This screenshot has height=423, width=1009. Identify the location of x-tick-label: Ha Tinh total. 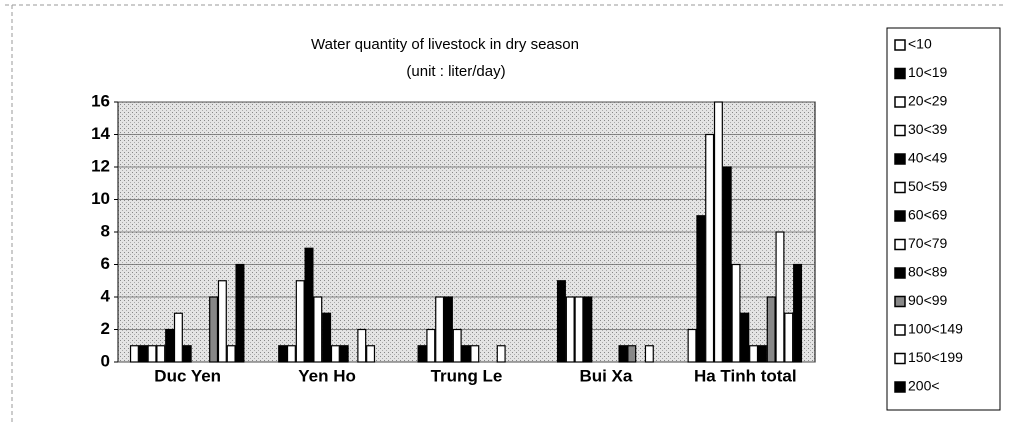
(745, 375).